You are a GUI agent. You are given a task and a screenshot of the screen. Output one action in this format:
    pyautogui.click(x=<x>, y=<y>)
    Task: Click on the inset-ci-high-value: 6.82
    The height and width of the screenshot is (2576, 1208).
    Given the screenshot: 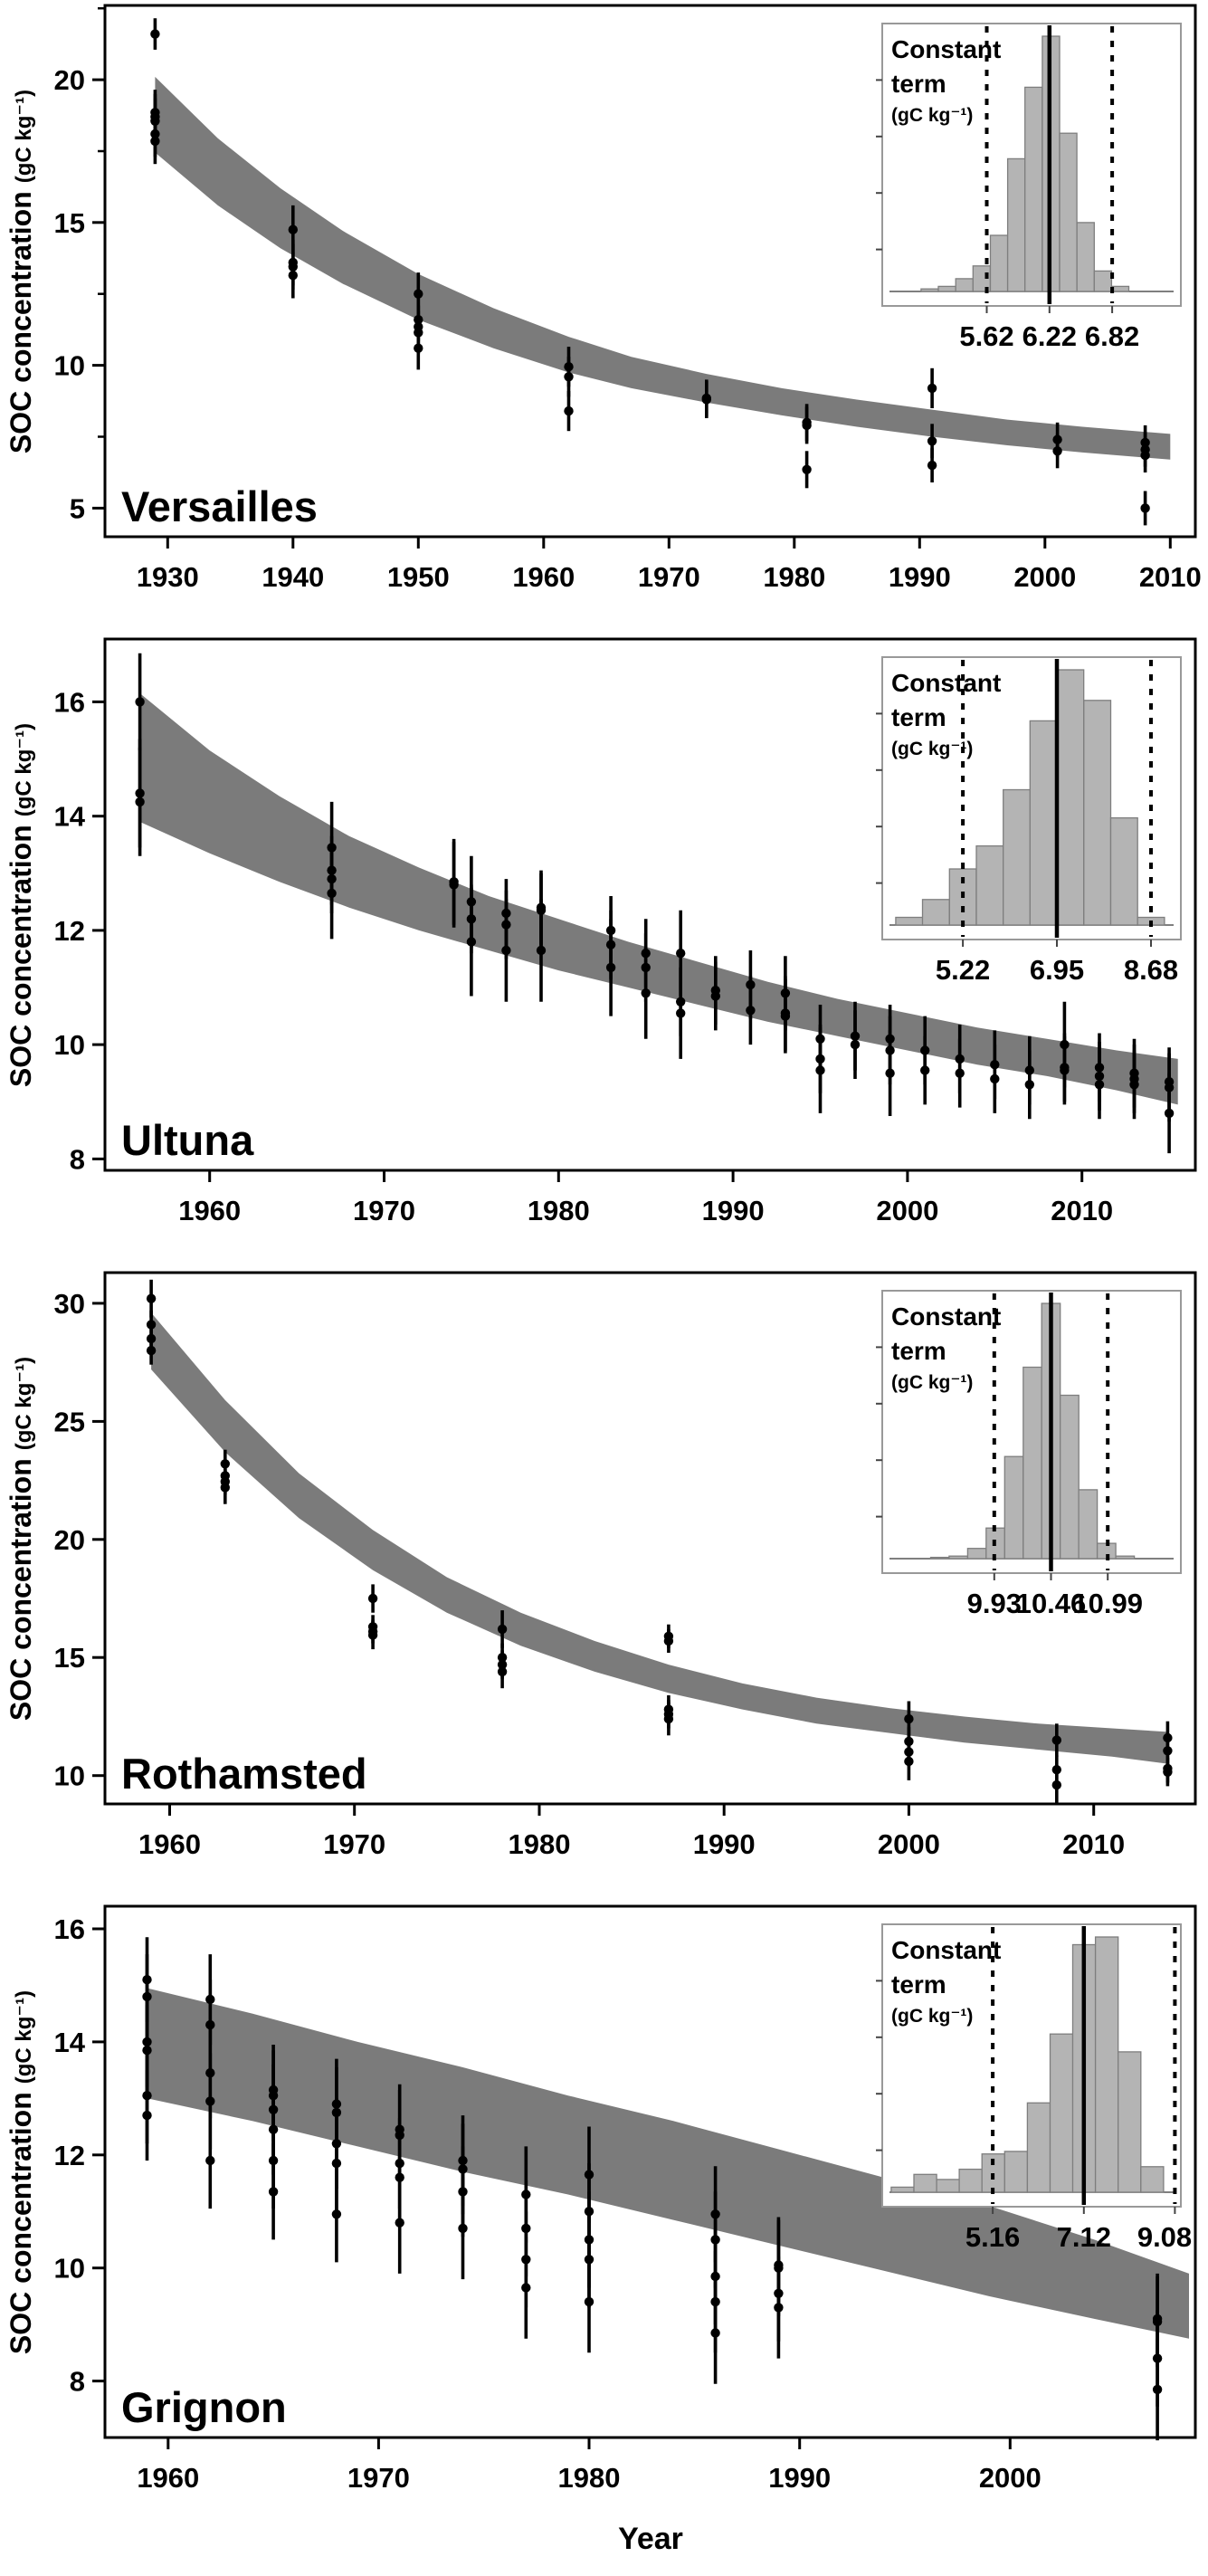 What is the action you would take?
    pyautogui.click(x=1112, y=336)
    